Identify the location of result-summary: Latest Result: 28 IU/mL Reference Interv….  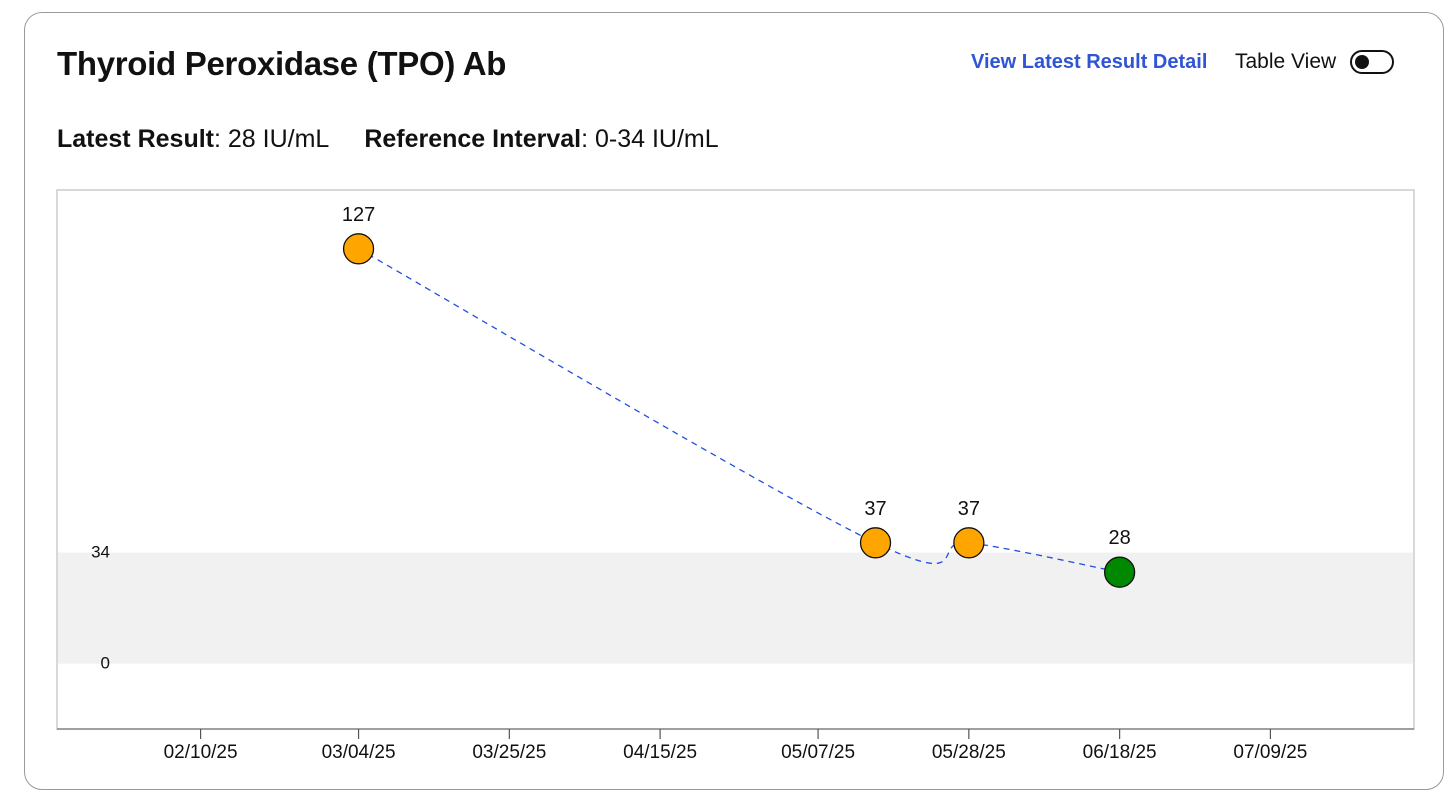
(388, 139).